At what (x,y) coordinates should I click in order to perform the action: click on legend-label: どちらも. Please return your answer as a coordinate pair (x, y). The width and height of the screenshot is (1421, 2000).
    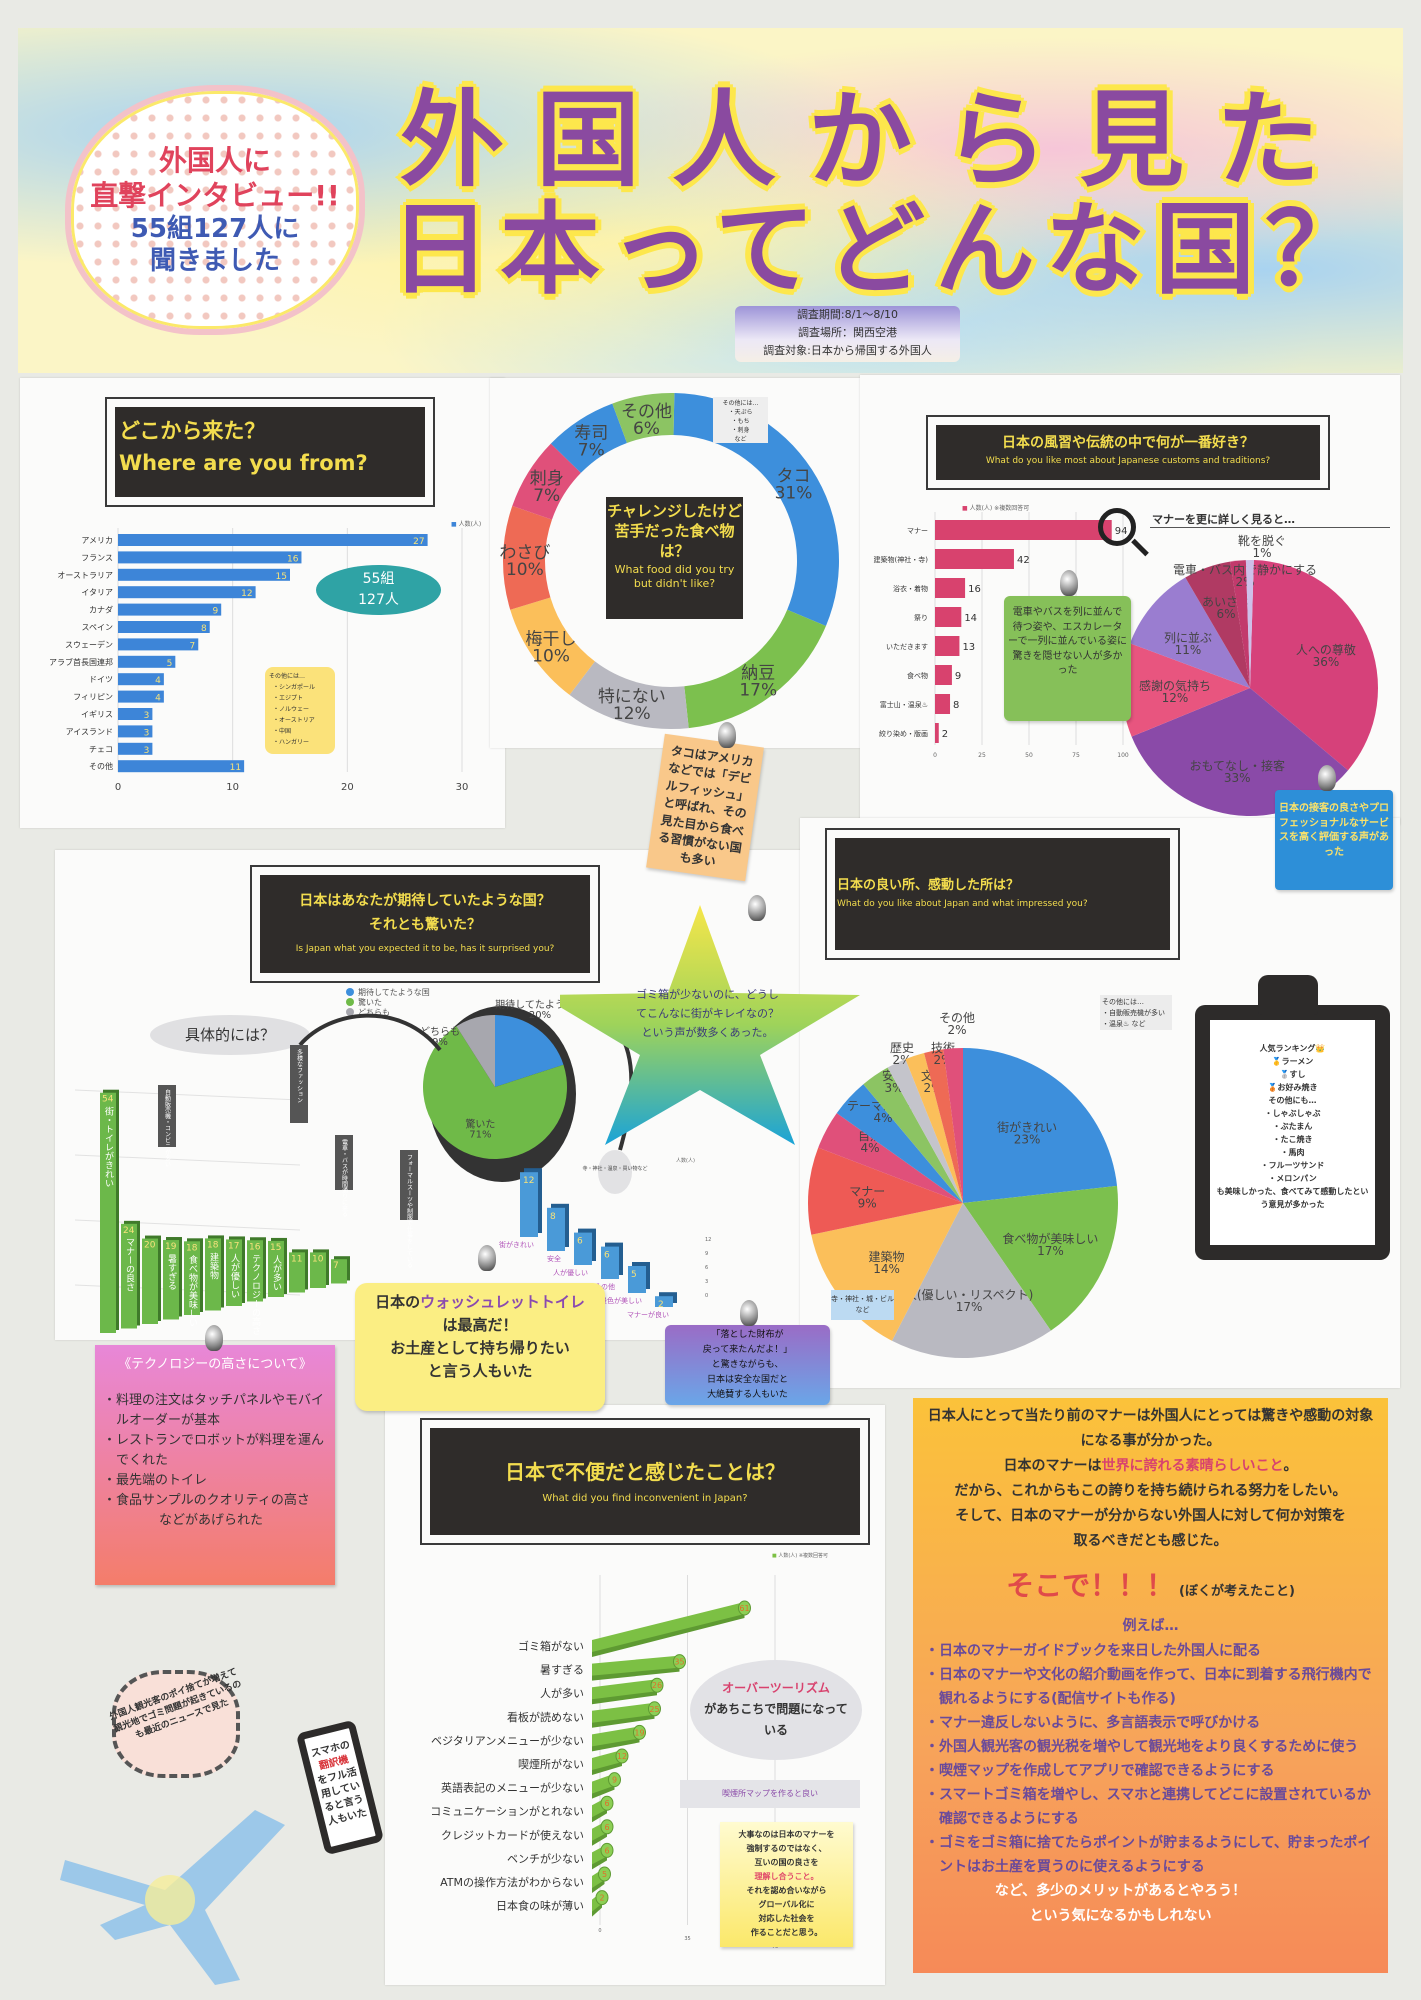
    Looking at the image, I should click on (374, 1012).